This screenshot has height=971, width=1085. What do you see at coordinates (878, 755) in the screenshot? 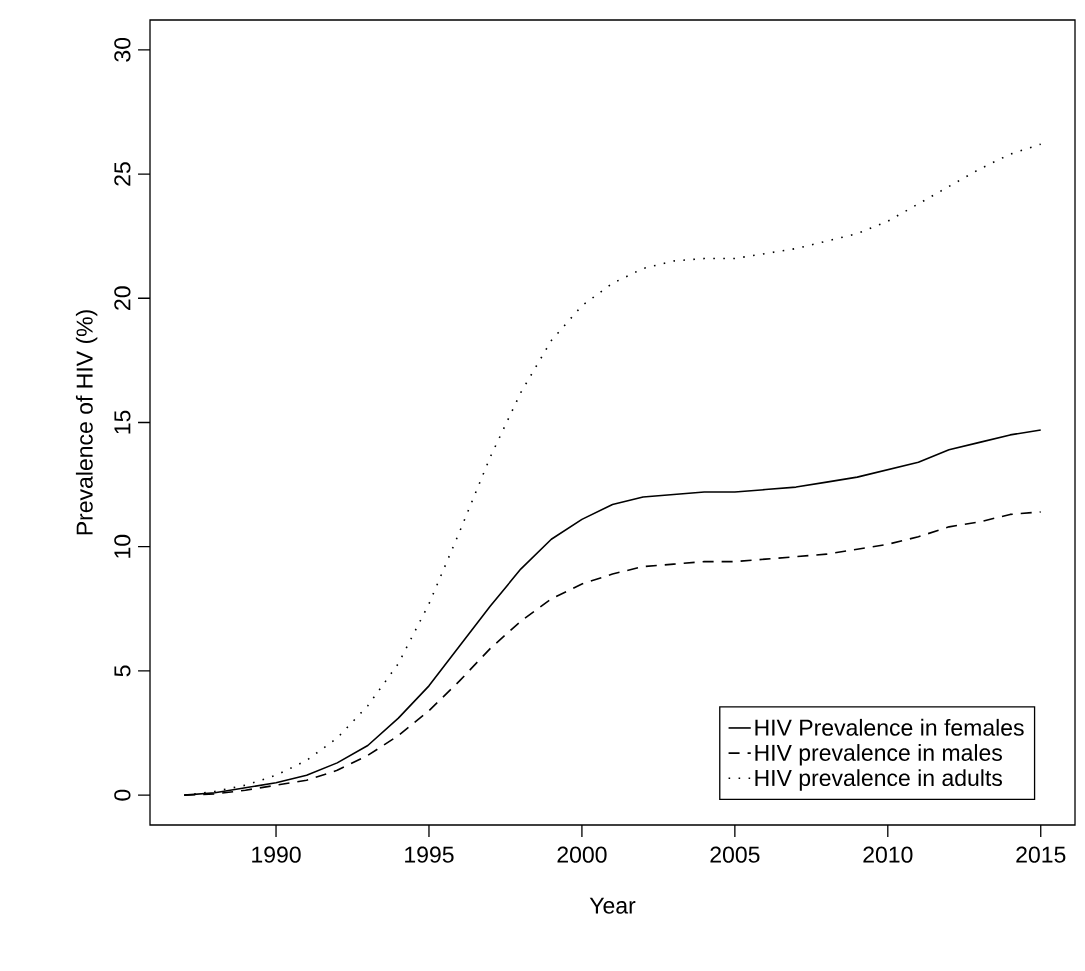
I see `legend-label: HIV prevalence in males` at bounding box center [878, 755].